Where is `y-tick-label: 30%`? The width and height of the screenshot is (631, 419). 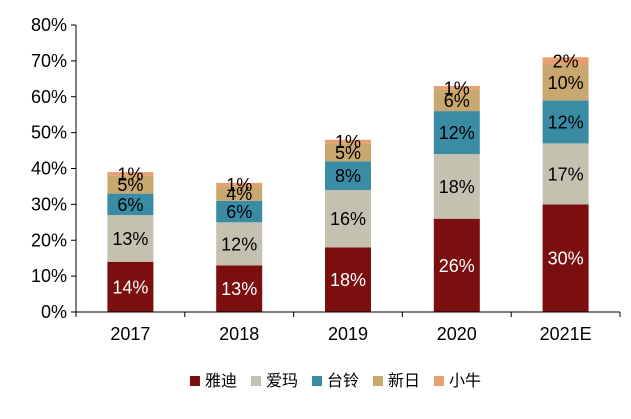 y-tick-label: 30% is located at coordinates (49, 204).